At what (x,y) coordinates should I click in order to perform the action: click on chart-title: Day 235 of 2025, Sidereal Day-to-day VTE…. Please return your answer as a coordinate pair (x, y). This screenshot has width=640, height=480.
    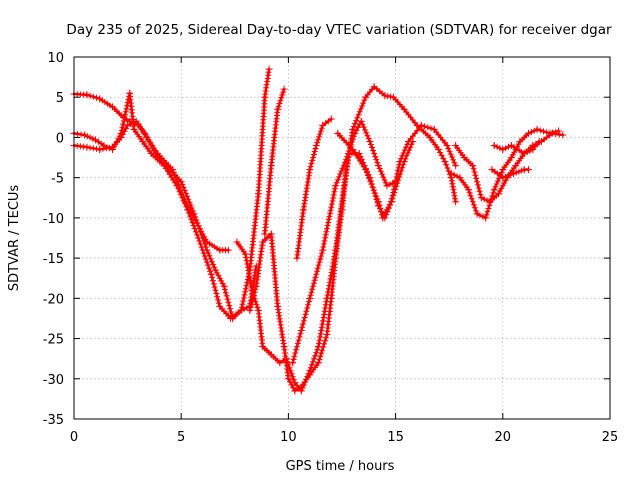
    Looking at the image, I should click on (339, 30).